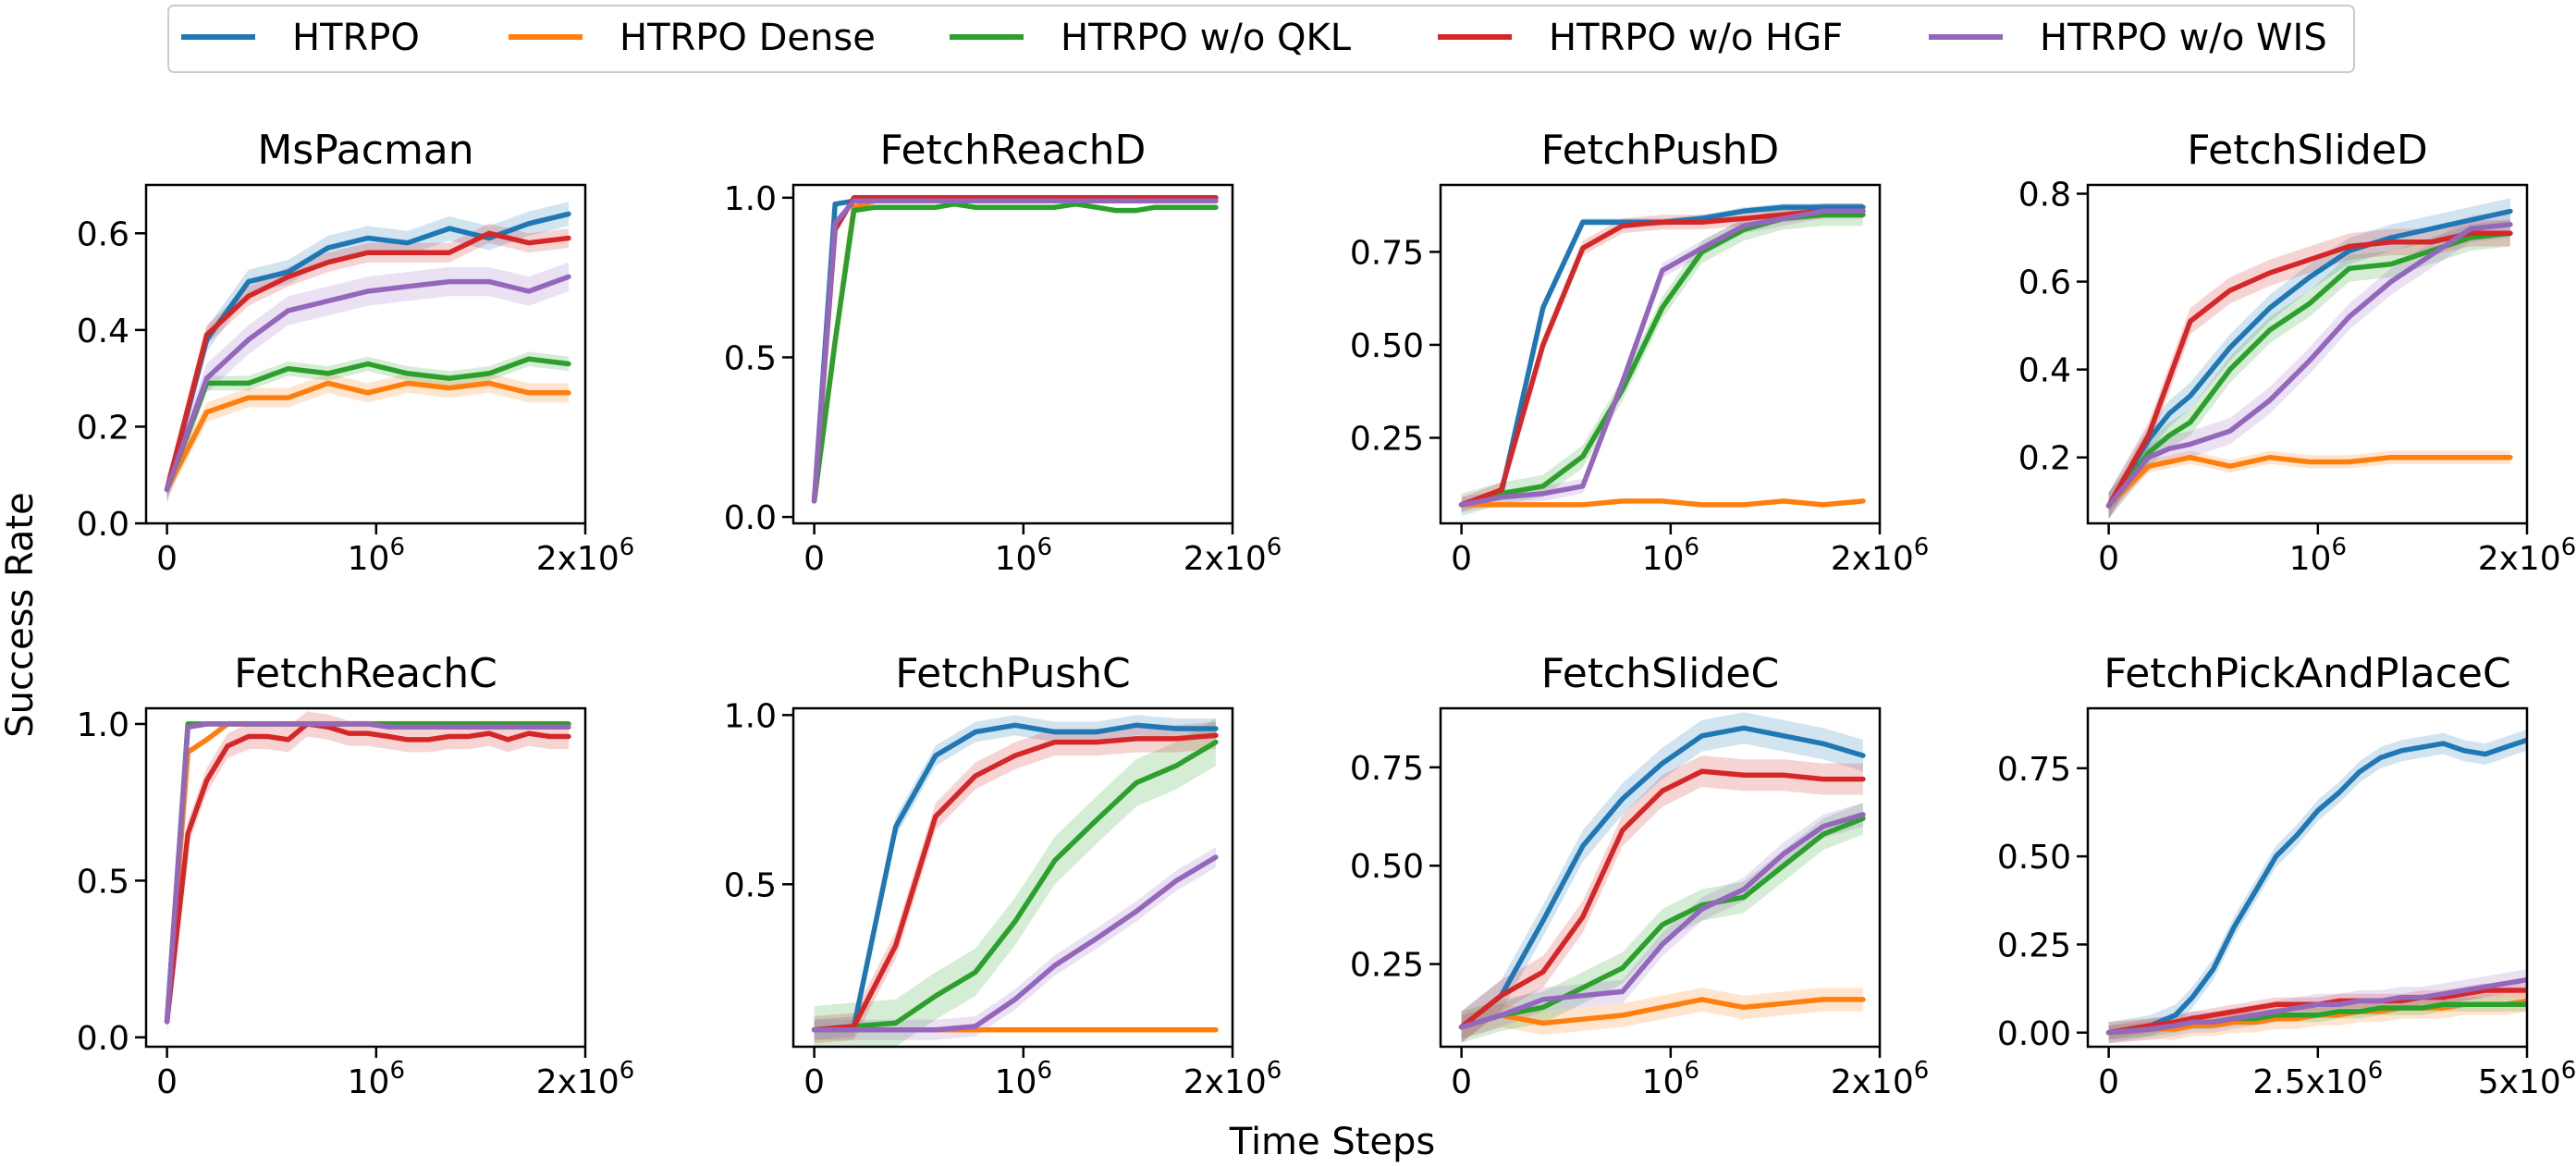 This screenshot has width=2576, height=1166. What do you see at coordinates (2307, 674) in the screenshot?
I see `subplot-title: FetchPickAndPlaceC` at bounding box center [2307, 674].